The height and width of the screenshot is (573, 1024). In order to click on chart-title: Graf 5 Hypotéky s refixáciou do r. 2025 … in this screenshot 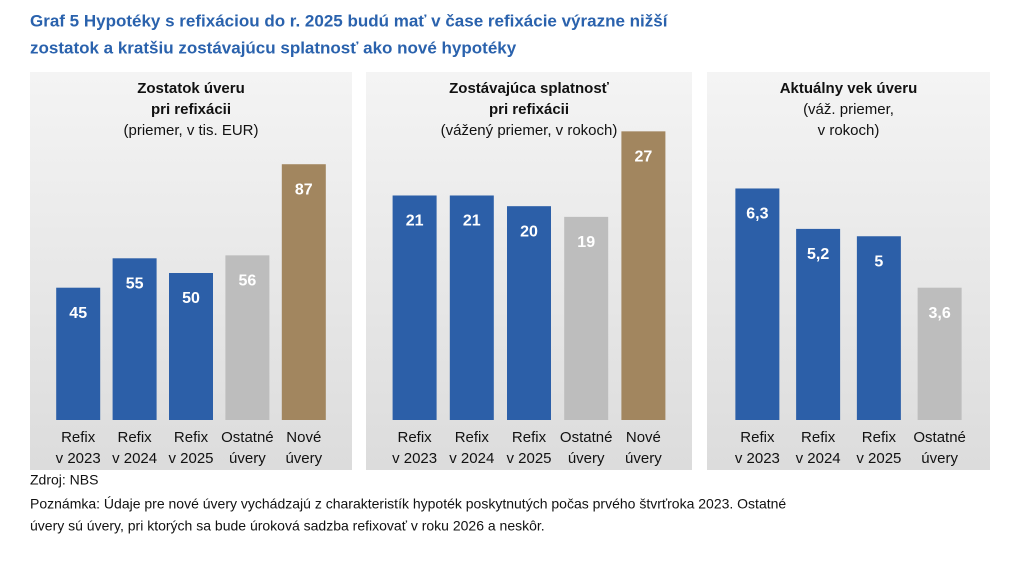, I will do `click(349, 20)`.